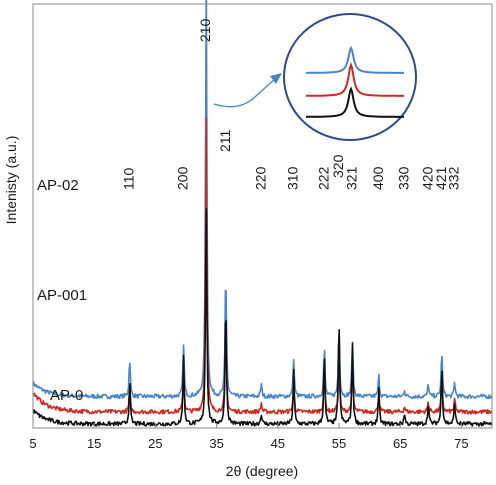 The image size is (496, 485). Describe the element at coordinates (155, 443) in the screenshot. I see `x-tick-label: 25` at that location.